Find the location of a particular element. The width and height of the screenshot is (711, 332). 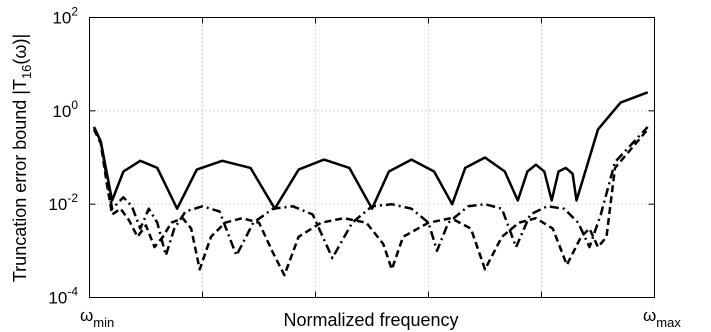

x-tick-label-min: ωmin is located at coordinates (97, 318).